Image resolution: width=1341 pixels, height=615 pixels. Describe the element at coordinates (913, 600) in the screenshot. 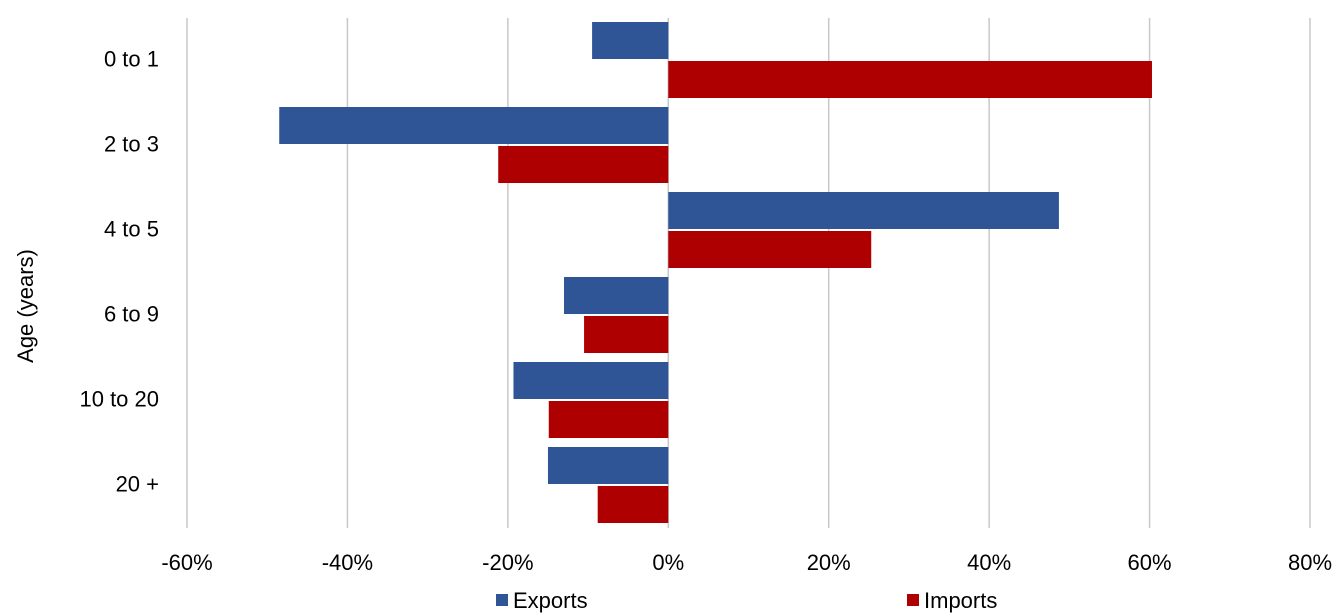

I see `legend-swatch-imports` at that location.